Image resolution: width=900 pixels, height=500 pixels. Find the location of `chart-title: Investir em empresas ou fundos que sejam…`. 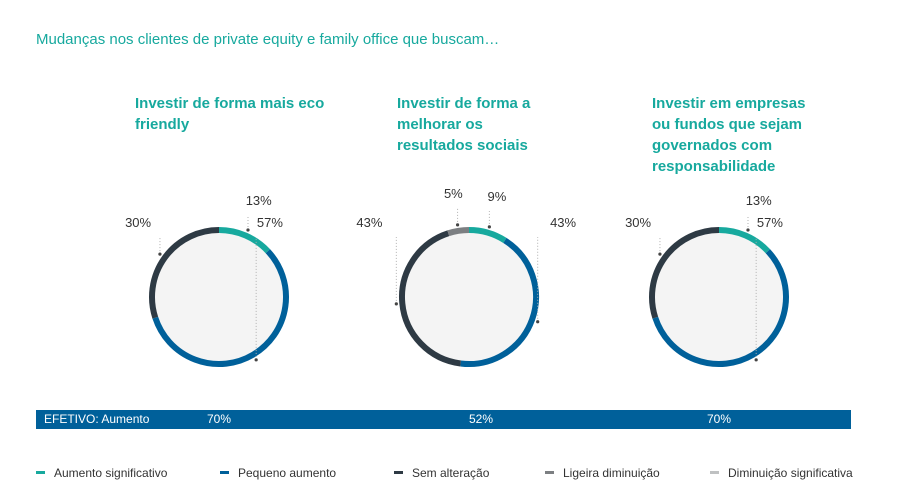

chart-title: Investir em empresas ou fundos que sejam… is located at coordinates (729, 135).